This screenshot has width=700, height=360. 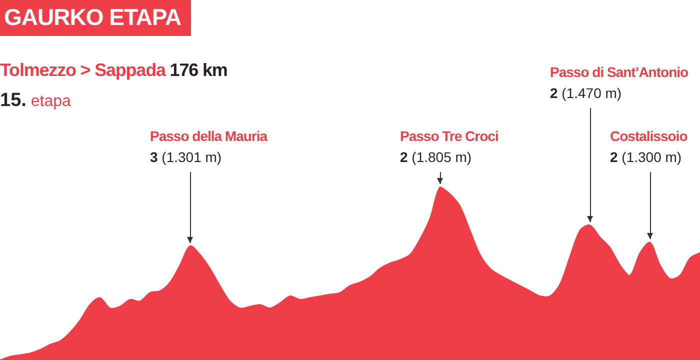 What do you see at coordinates (35, 100) in the screenshot?
I see `text: 15. etapa` at bounding box center [35, 100].